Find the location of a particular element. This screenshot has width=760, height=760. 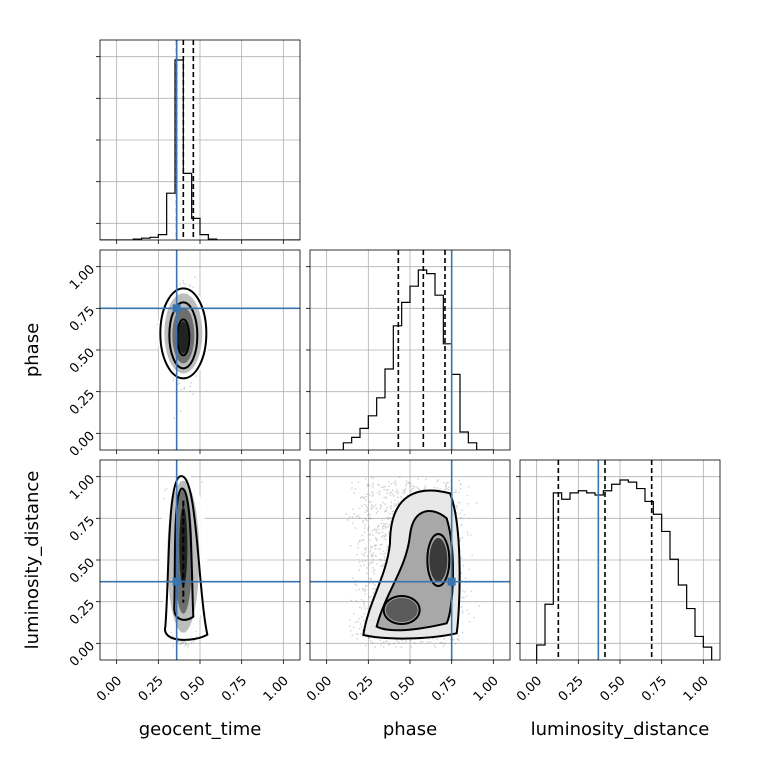

hist-luminosity_distance is located at coordinates (624, 560).